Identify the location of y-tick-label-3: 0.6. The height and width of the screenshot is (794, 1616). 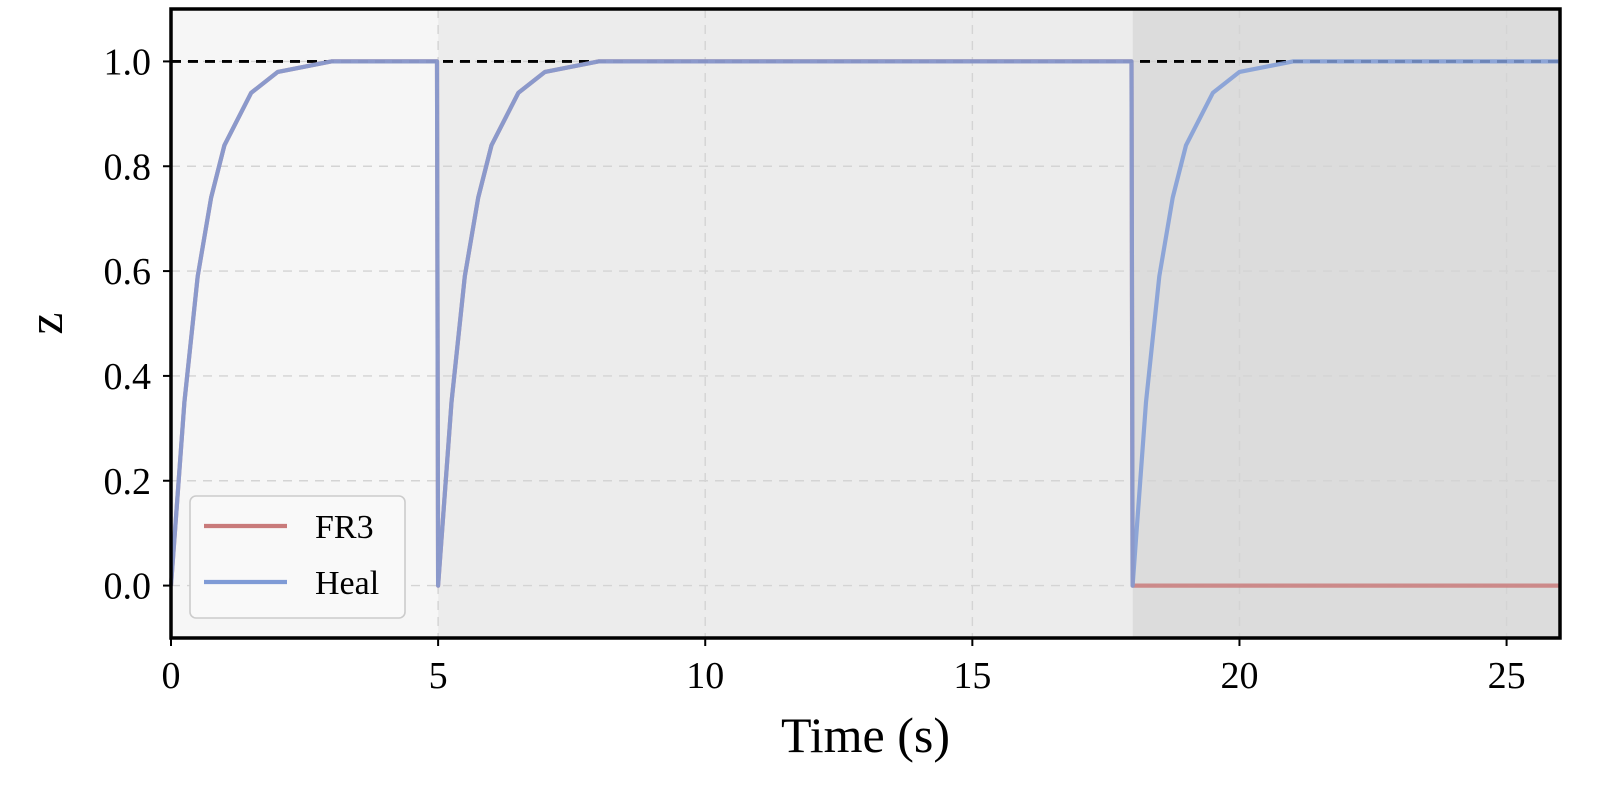
(128, 272).